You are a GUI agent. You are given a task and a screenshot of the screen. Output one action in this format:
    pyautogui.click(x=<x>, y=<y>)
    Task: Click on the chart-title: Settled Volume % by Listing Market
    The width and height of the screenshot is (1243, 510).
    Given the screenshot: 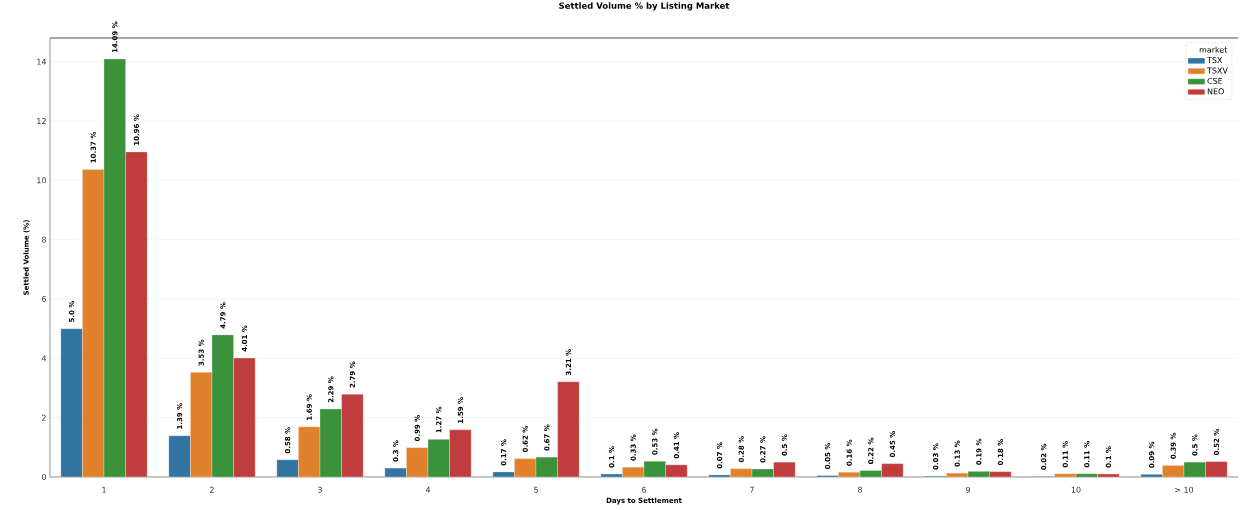 What is the action you would take?
    pyautogui.click(x=644, y=6)
    